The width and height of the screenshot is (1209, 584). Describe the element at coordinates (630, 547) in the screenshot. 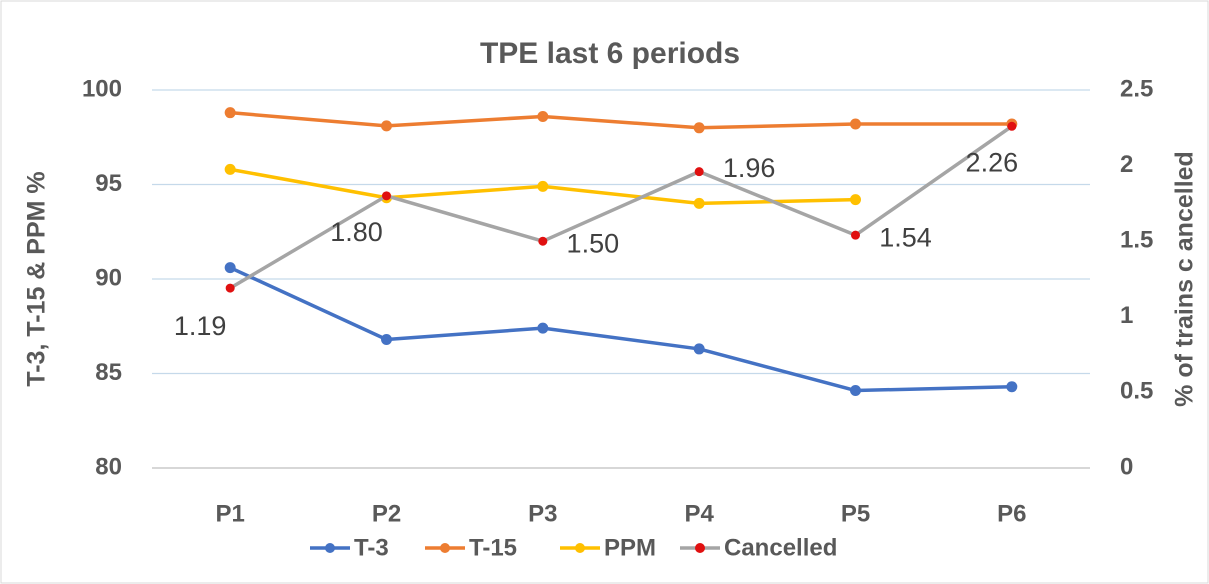

I see `legend-label: PPM` at that location.